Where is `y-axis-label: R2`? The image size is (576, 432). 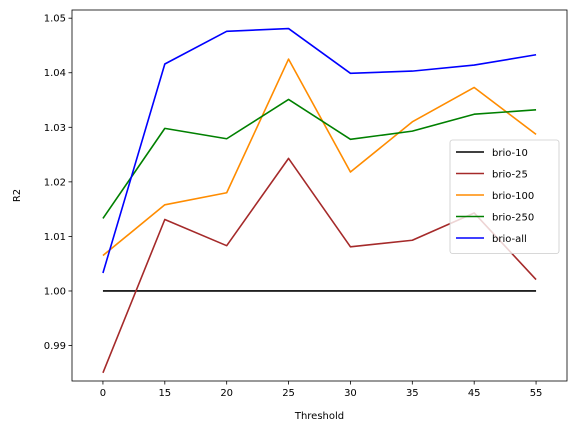
y-axis-label: R2 is located at coordinates (17, 195).